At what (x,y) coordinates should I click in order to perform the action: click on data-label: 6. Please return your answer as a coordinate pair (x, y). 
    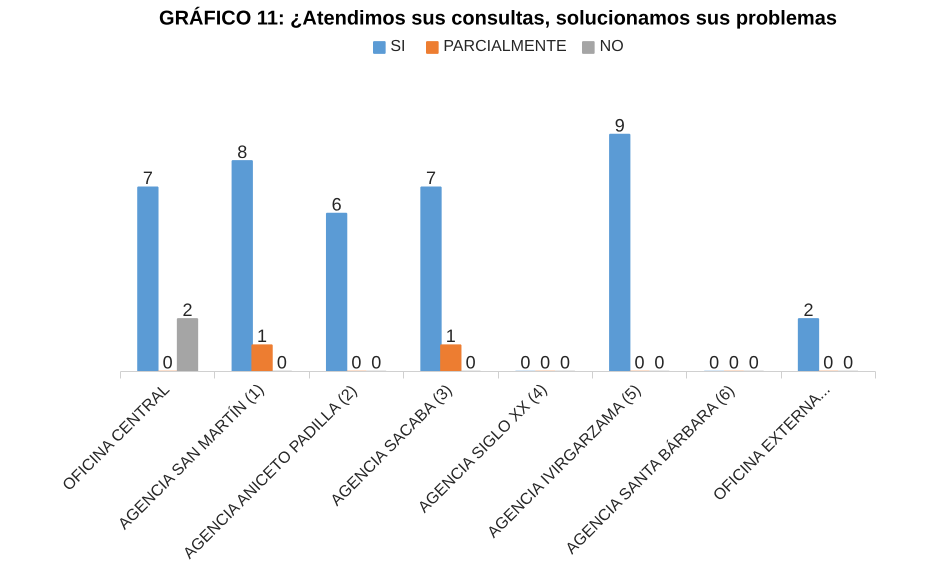
    Looking at the image, I should click on (337, 204).